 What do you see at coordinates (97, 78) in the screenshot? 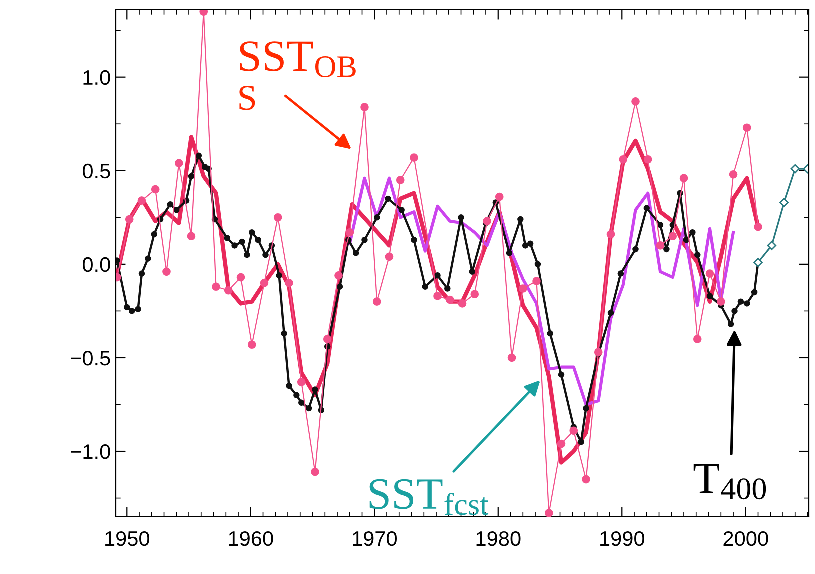
I see `y-tick-label: 1.0` at bounding box center [97, 78].